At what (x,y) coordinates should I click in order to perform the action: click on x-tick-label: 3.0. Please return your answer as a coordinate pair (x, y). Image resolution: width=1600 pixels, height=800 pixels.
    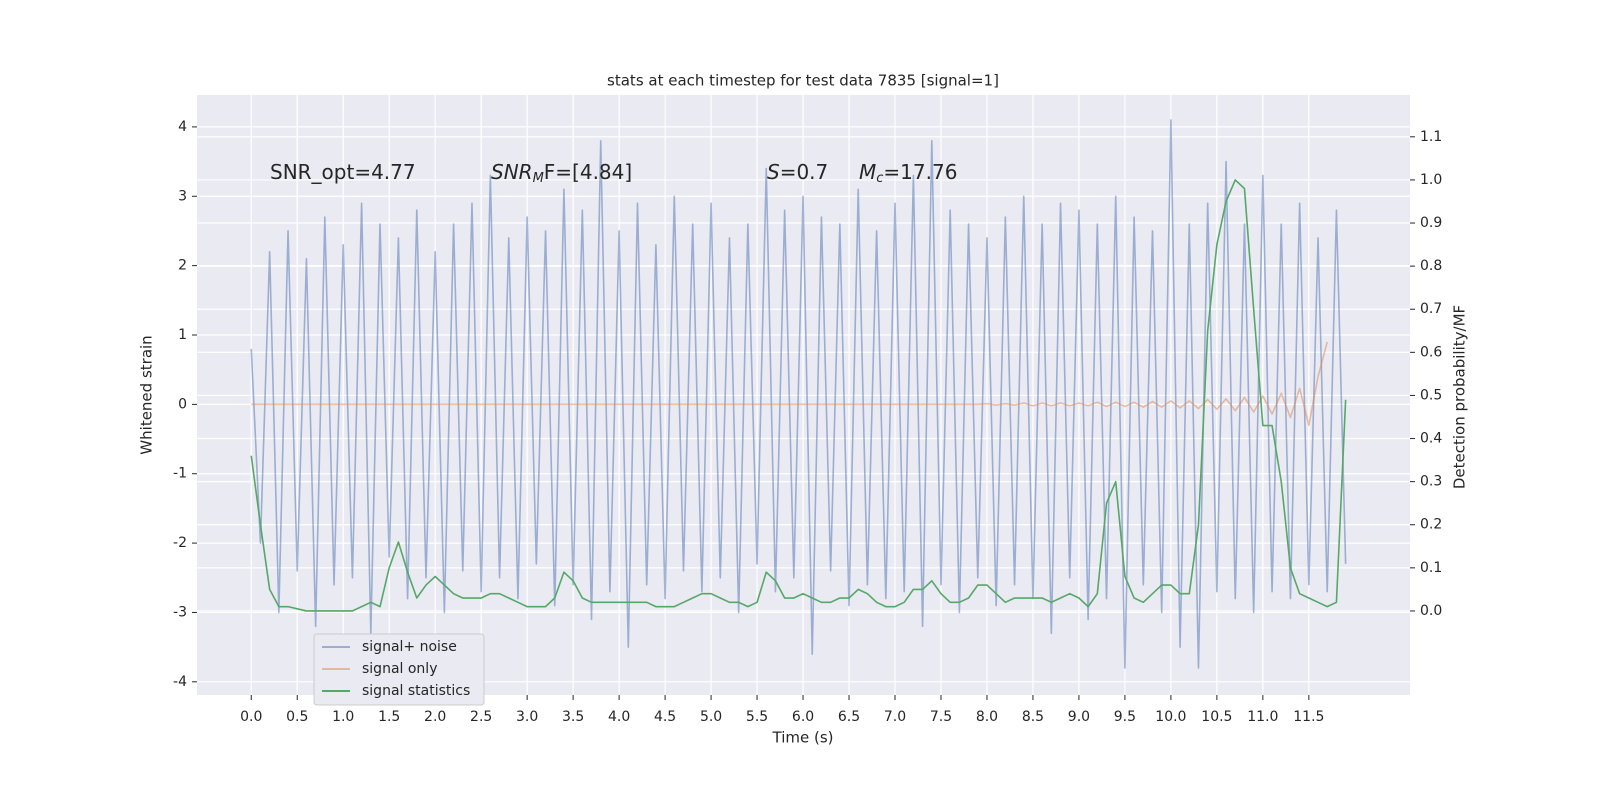
    Looking at the image, I should click on (527, 717).